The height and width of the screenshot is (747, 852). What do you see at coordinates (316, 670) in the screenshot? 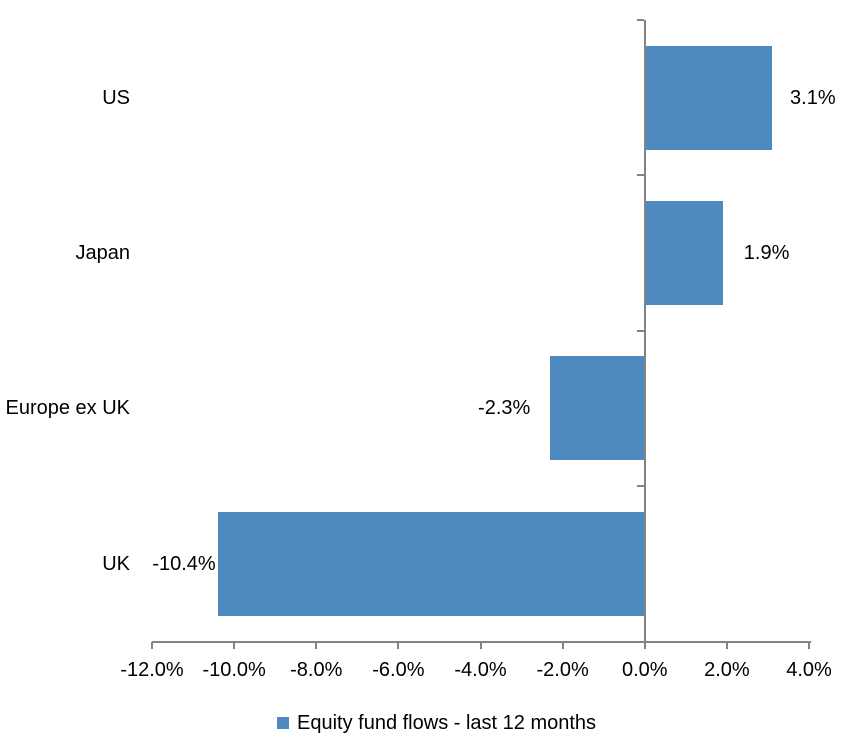
I see `x-tick-label--8-0-: -8.0%` at bounding box center [316, 670].